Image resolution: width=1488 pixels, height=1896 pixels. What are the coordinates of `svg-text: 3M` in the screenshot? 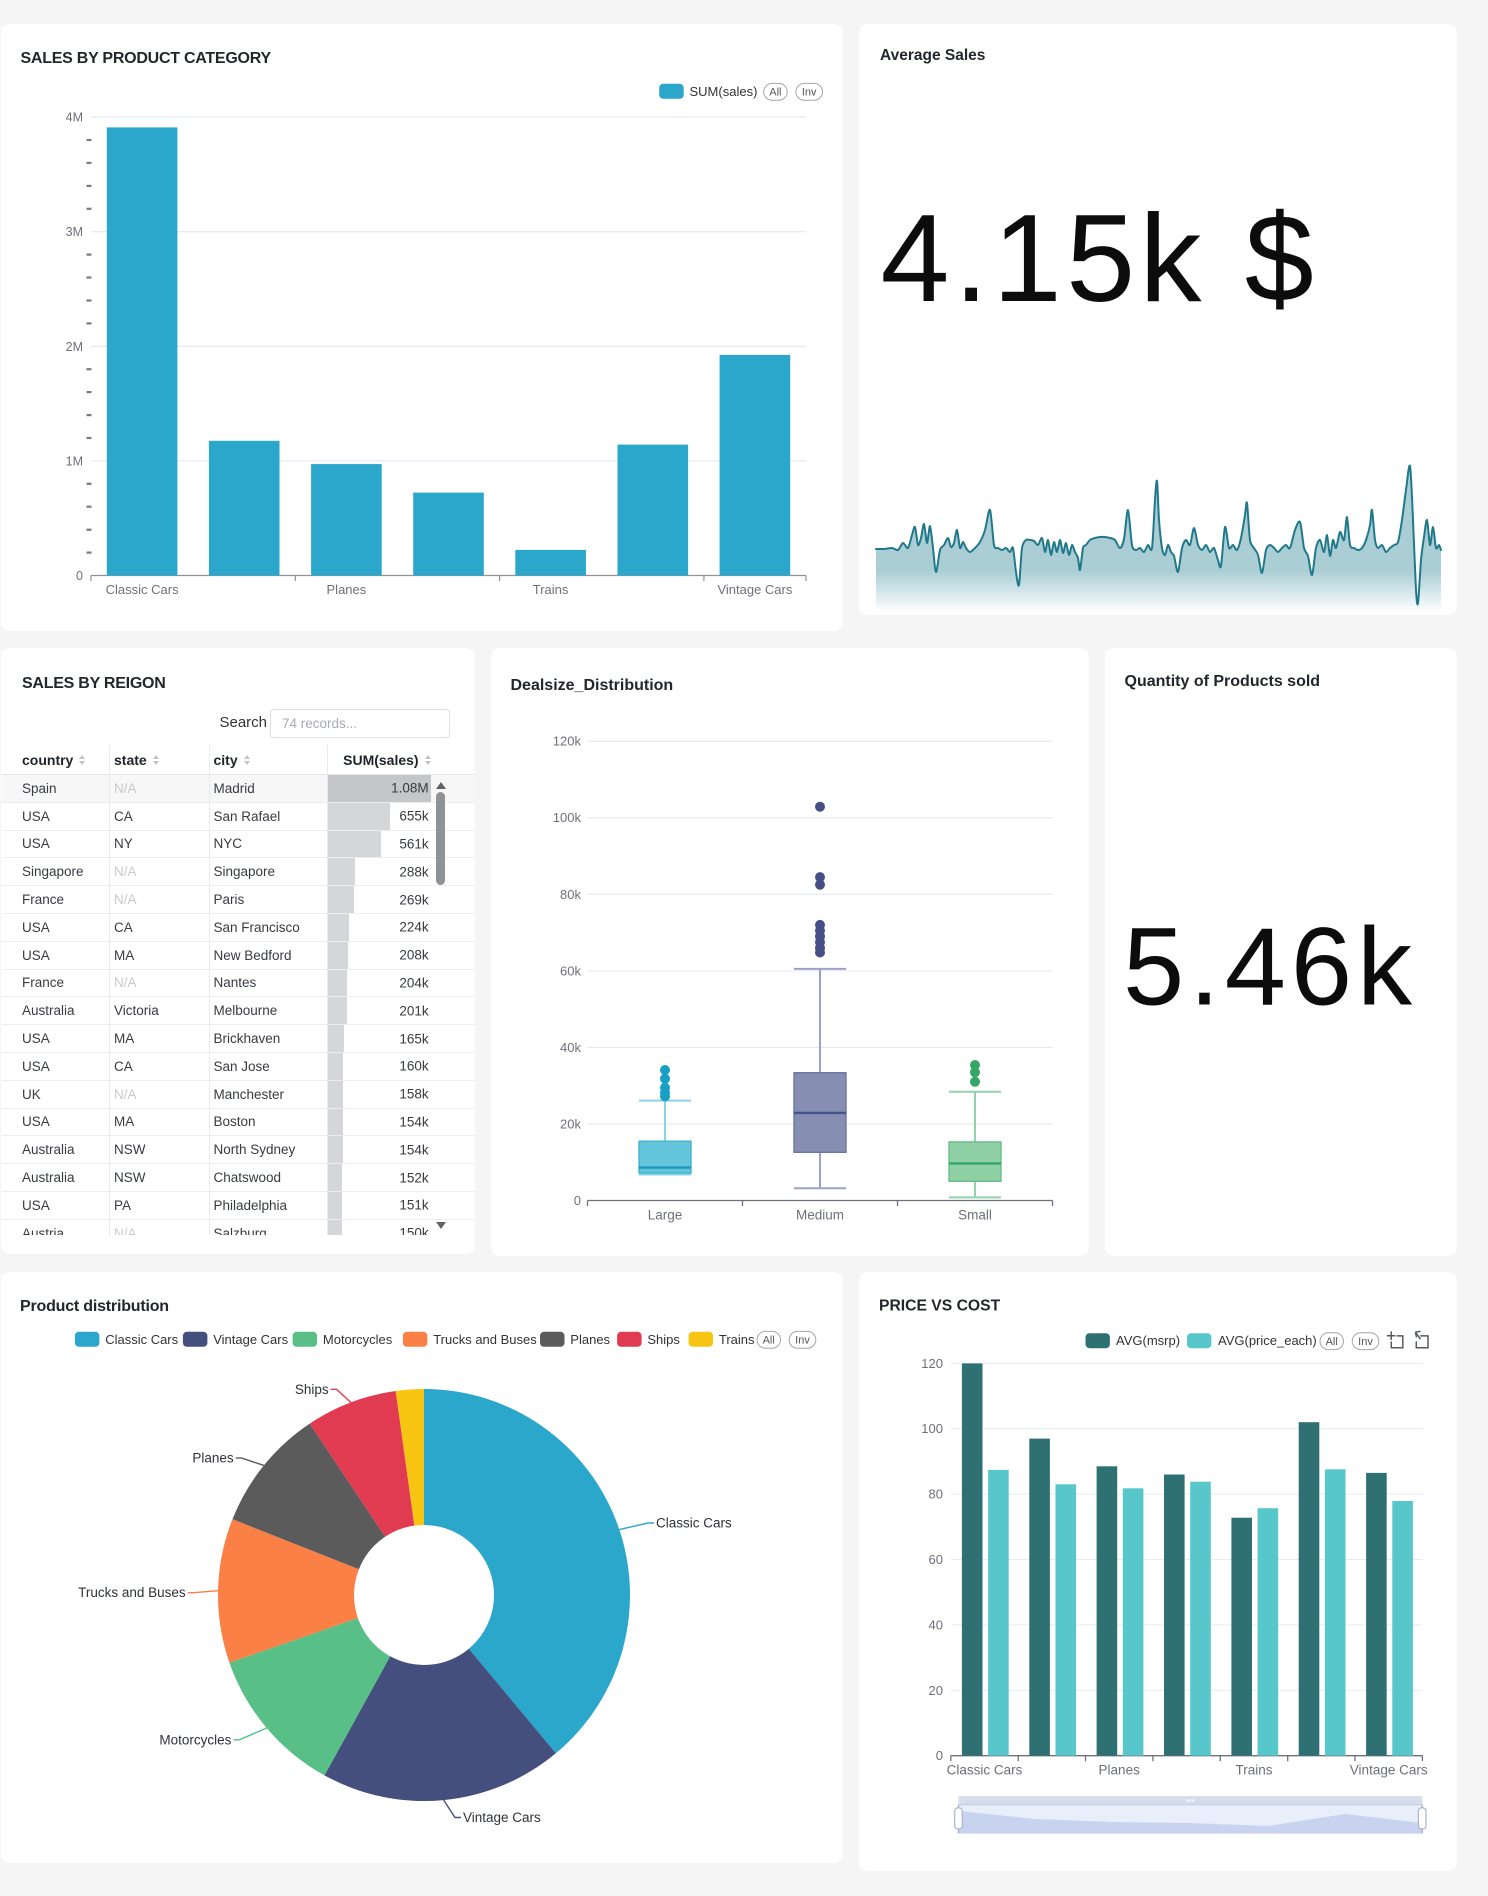 It's located at (74, 232).